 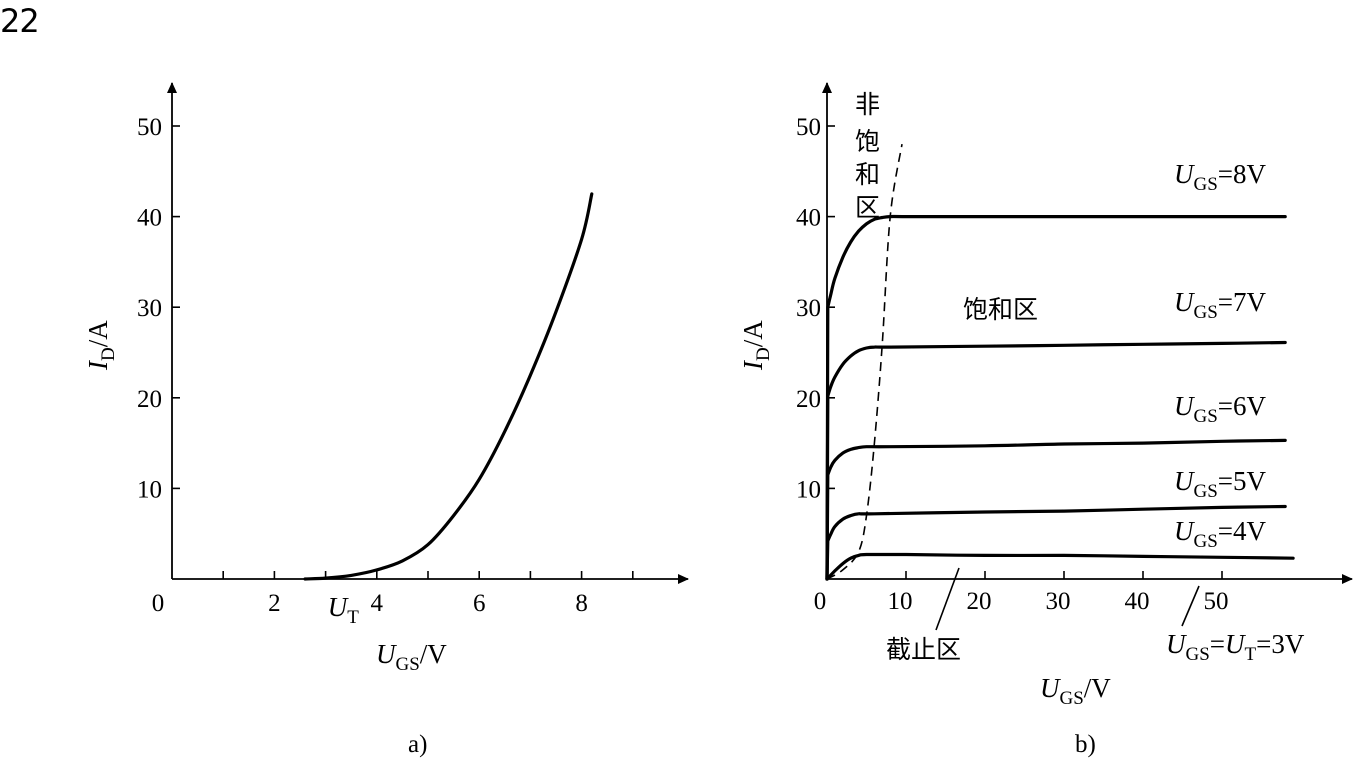 What do you see at coordinates (753, 334) in the screenshot?
I see `chart-b-ylabel-unit: /A` at bounding box center [753, 334].